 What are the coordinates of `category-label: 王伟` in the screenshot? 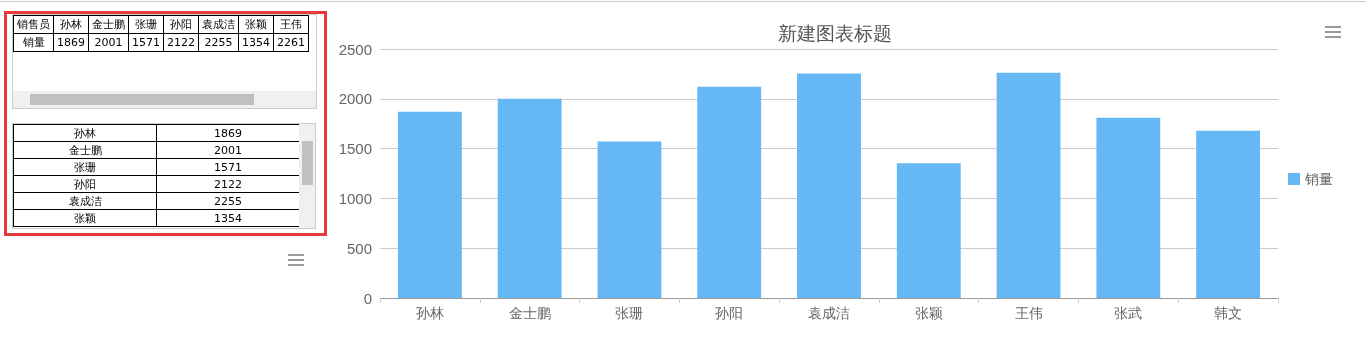 It's located at (291, 24).